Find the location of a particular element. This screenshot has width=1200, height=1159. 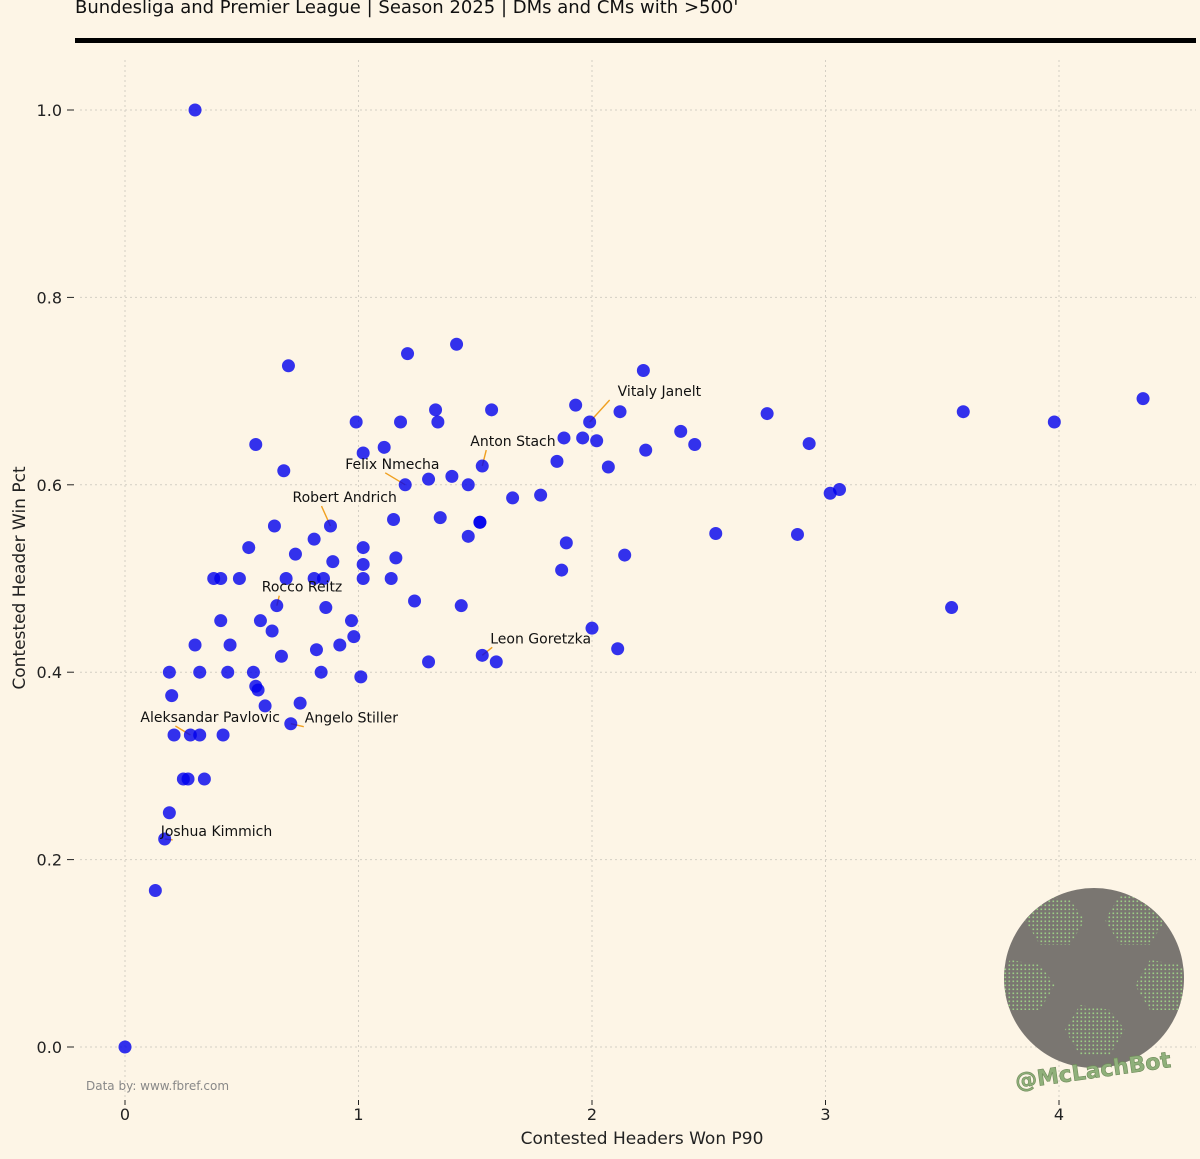

annotation-label: Vitaly Janelt is located at coordinates (660, 392).